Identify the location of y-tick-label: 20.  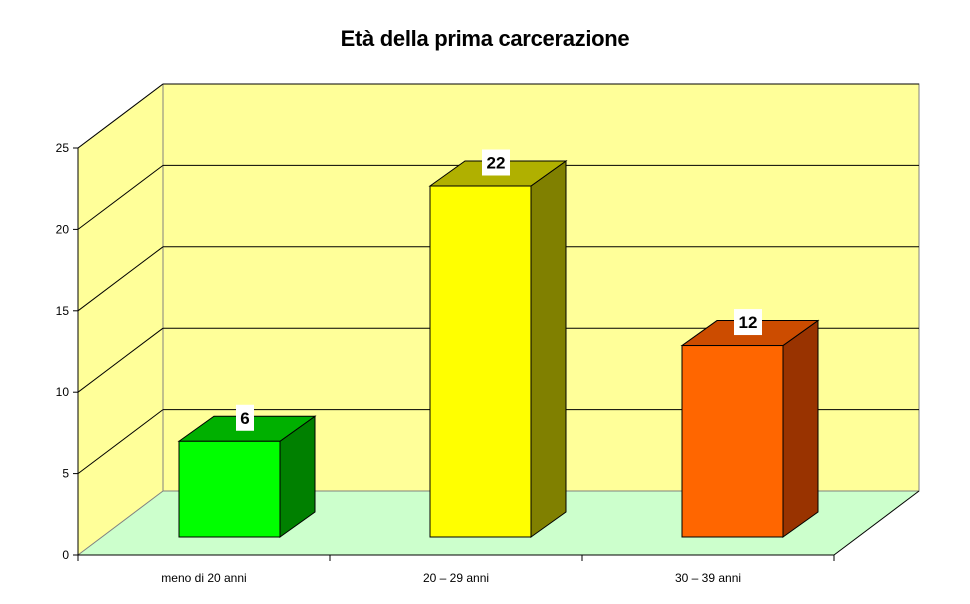
(63, 229).